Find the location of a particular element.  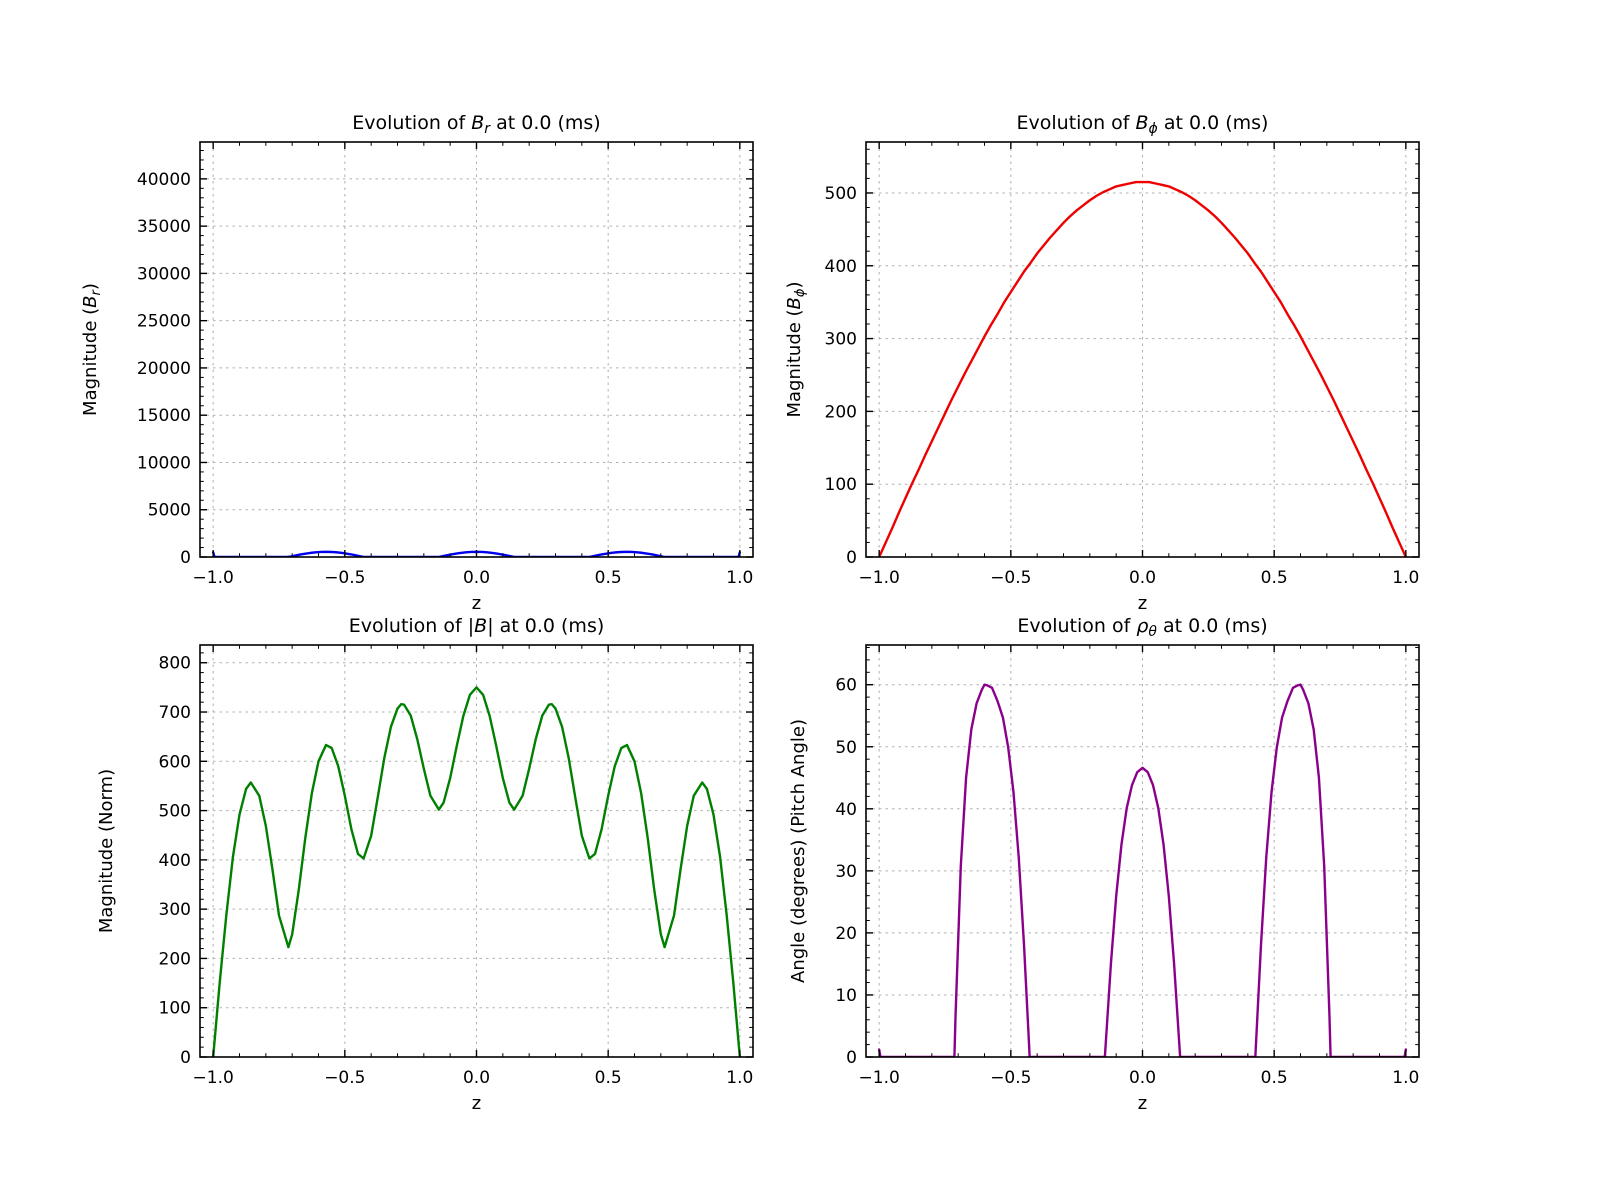

y-tick-label: 30 is located at coordinates (846, 872).